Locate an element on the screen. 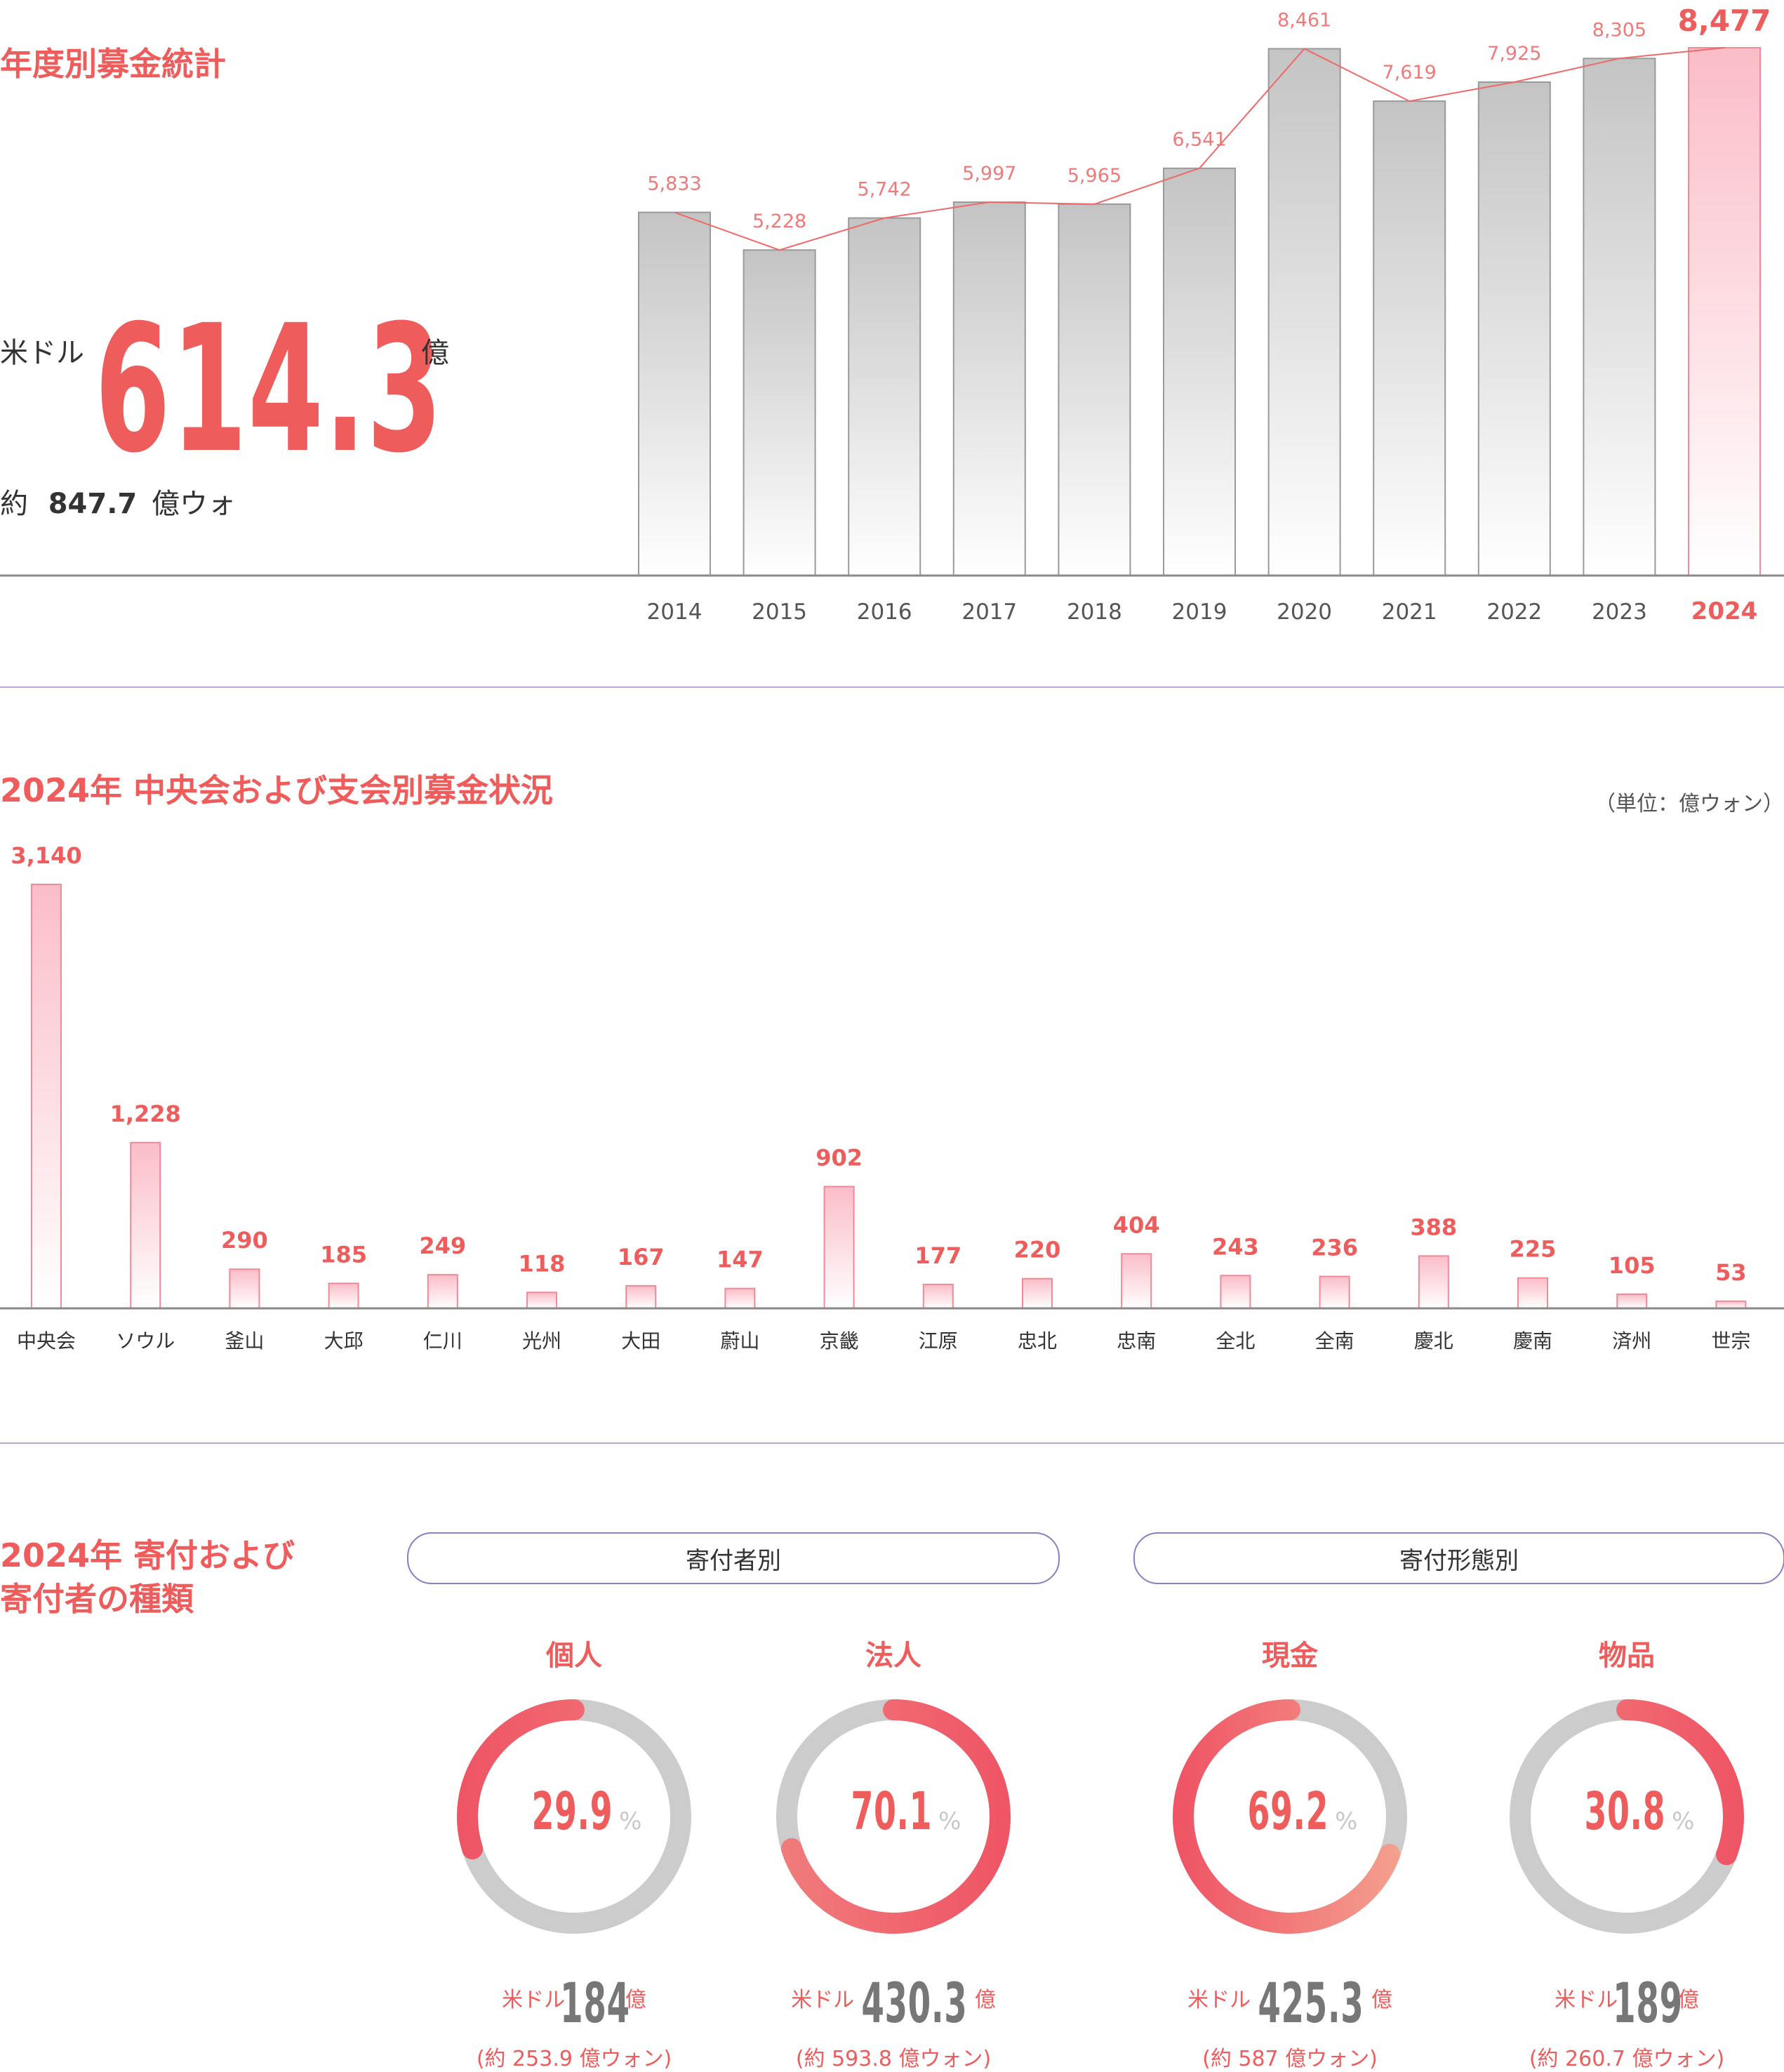 The width and height of the screenshot is (1784, 2072). branch-tick-label: 江原 is located at coordinates (938, 1341).